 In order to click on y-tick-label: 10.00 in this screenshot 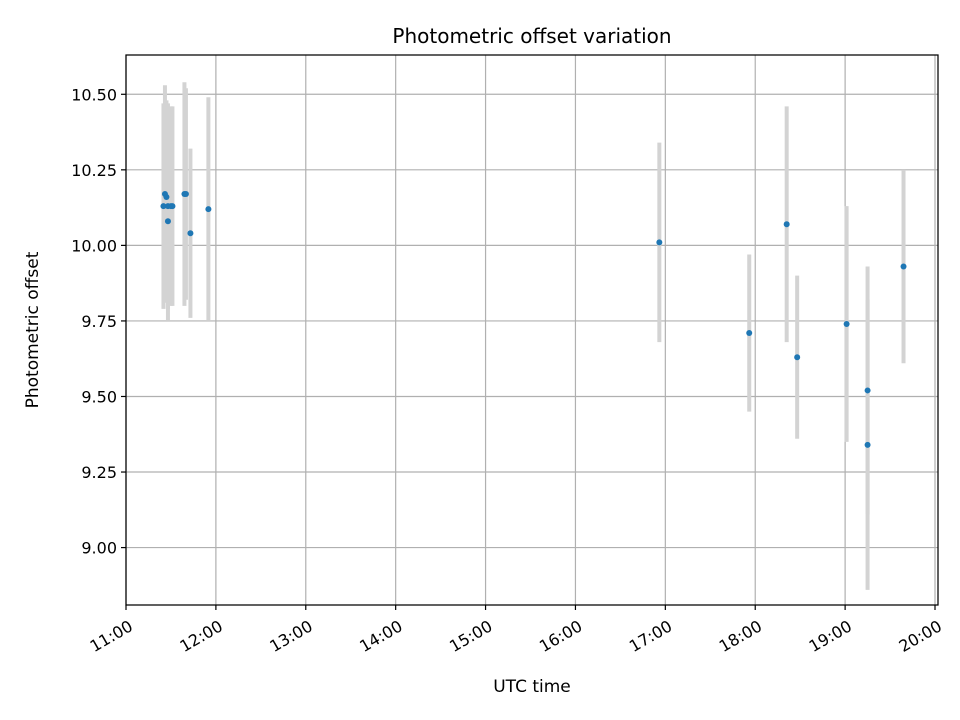, I will do `click(94, 245)`.